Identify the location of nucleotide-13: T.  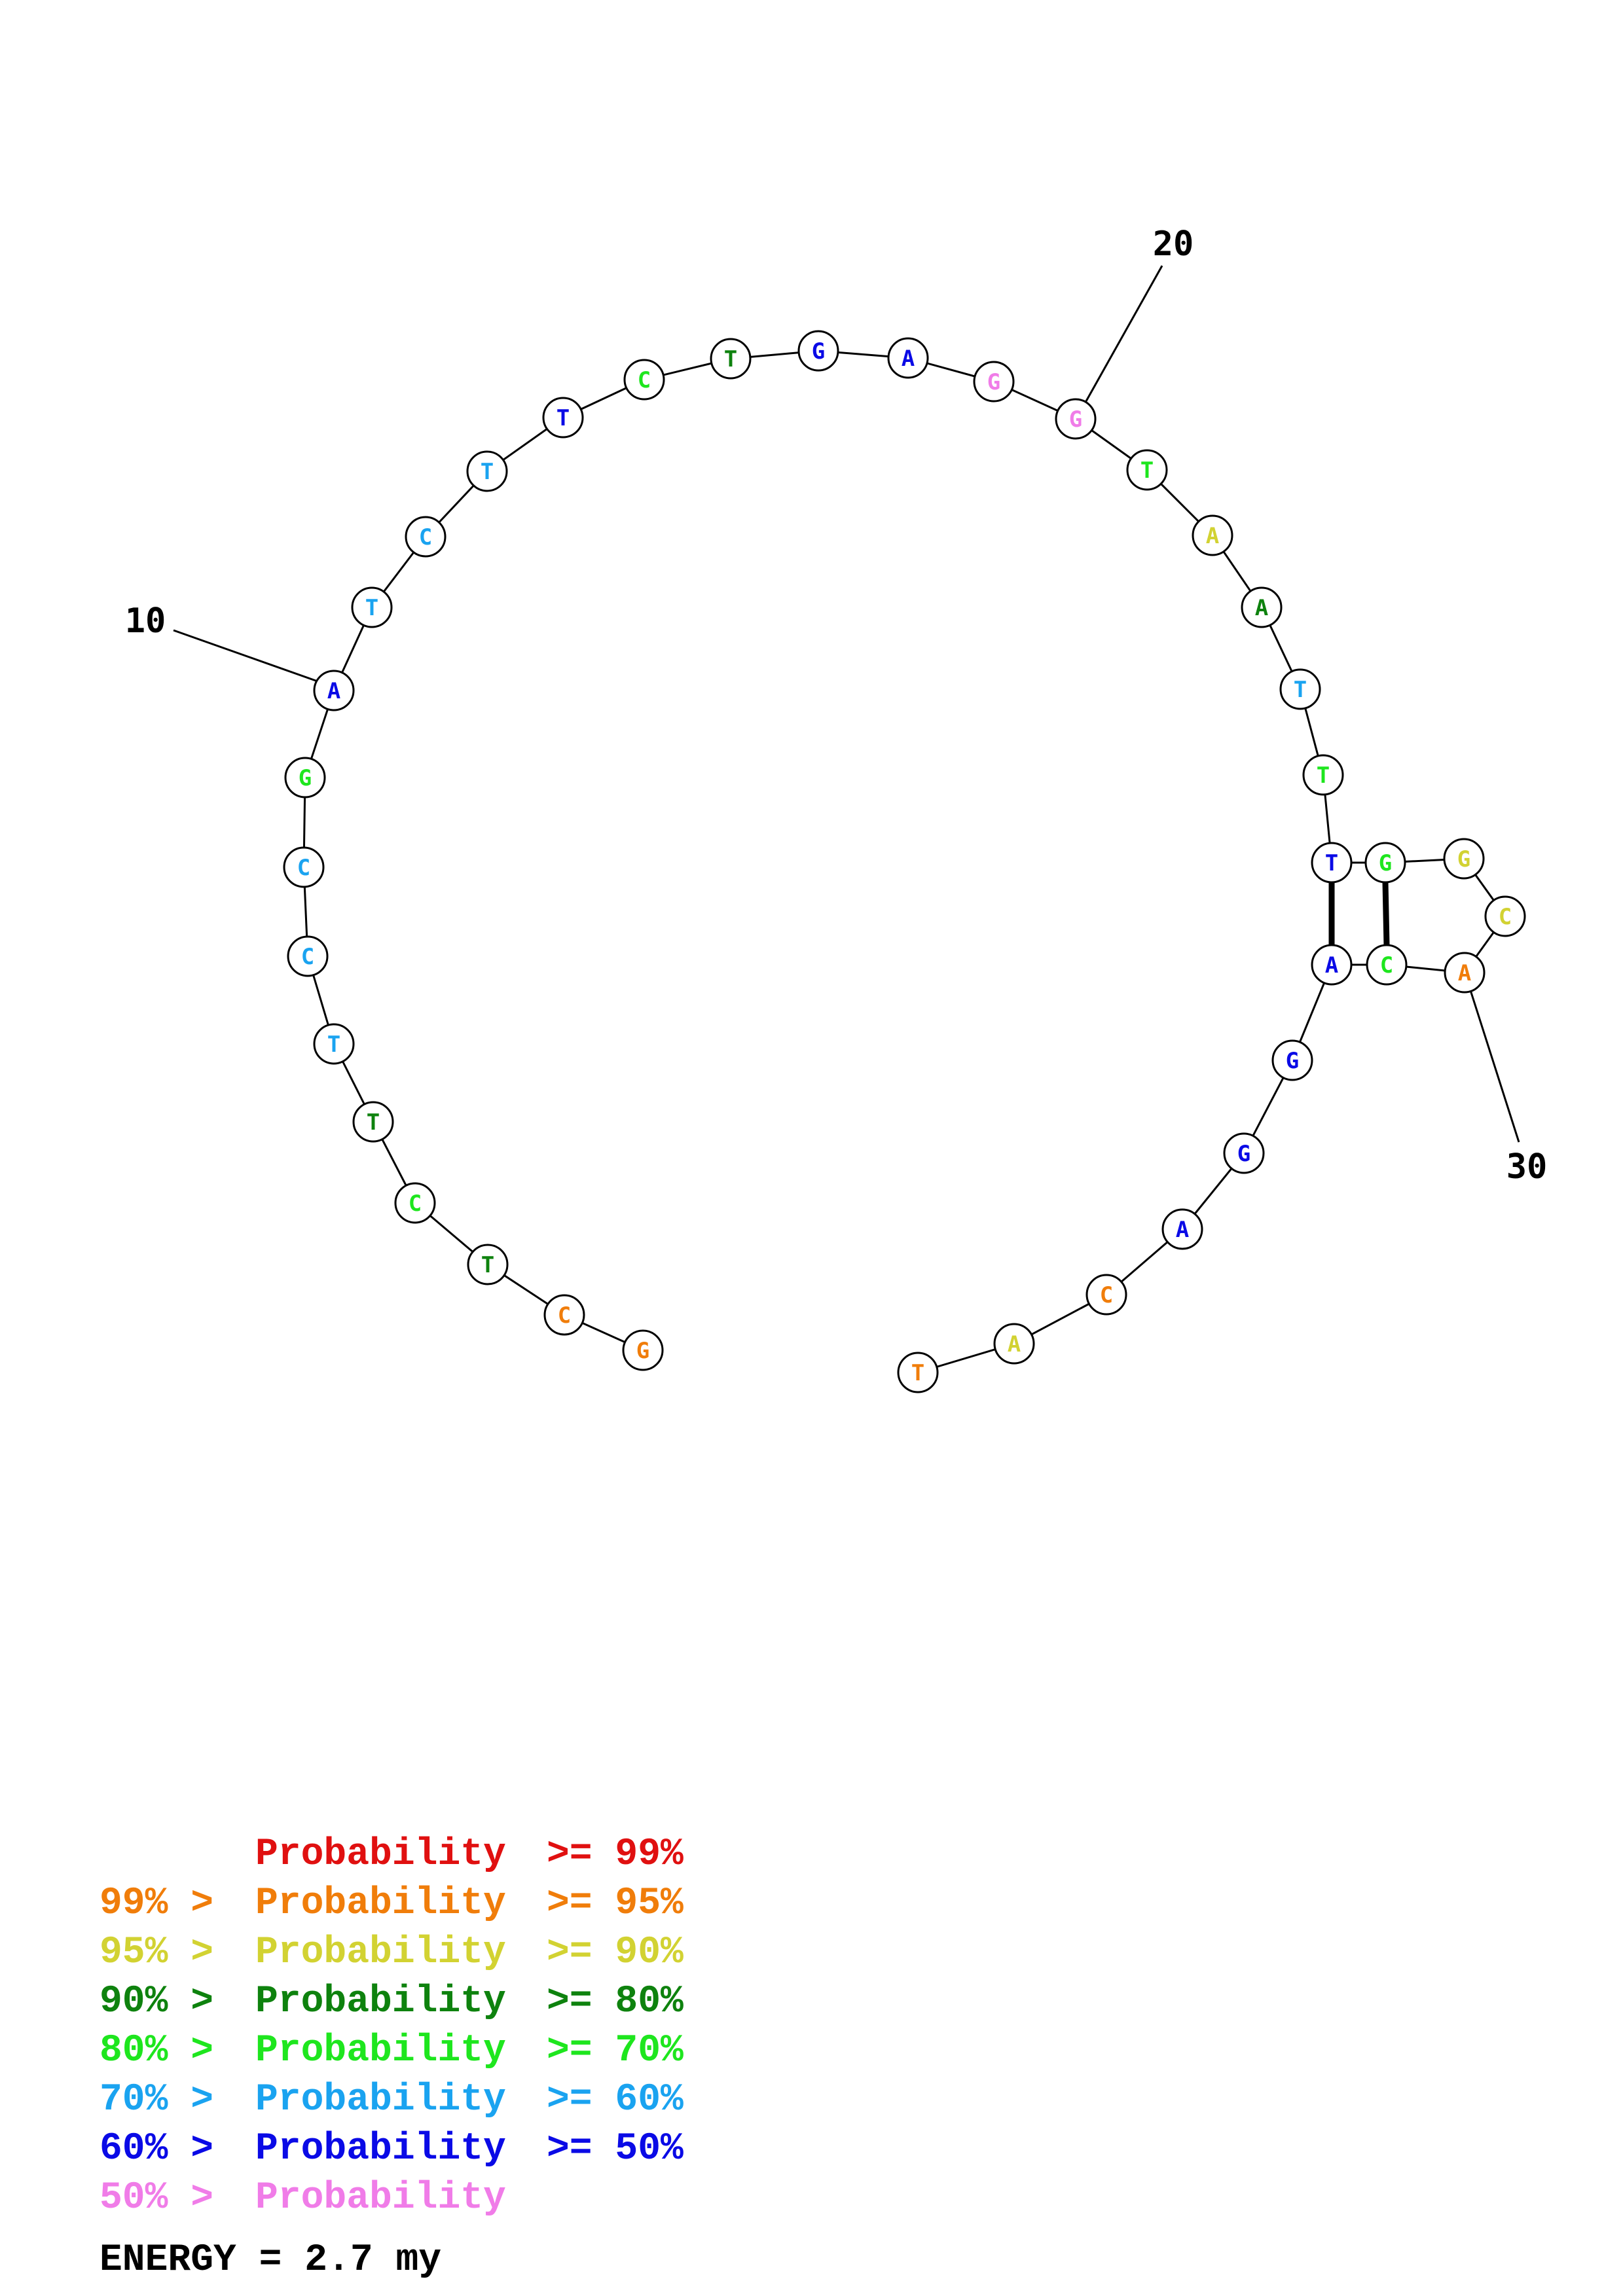
(487, 471).